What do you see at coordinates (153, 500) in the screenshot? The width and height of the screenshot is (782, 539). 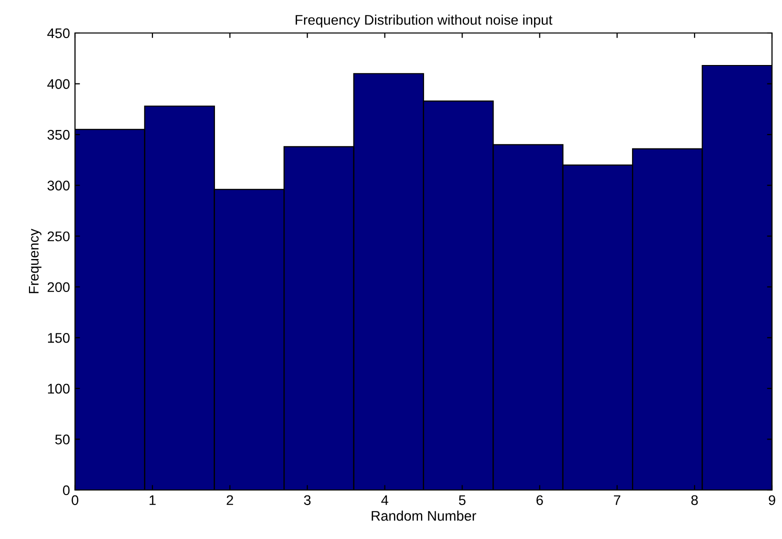 I see `x-tick-label: 1` at bounding box center [153, 500].